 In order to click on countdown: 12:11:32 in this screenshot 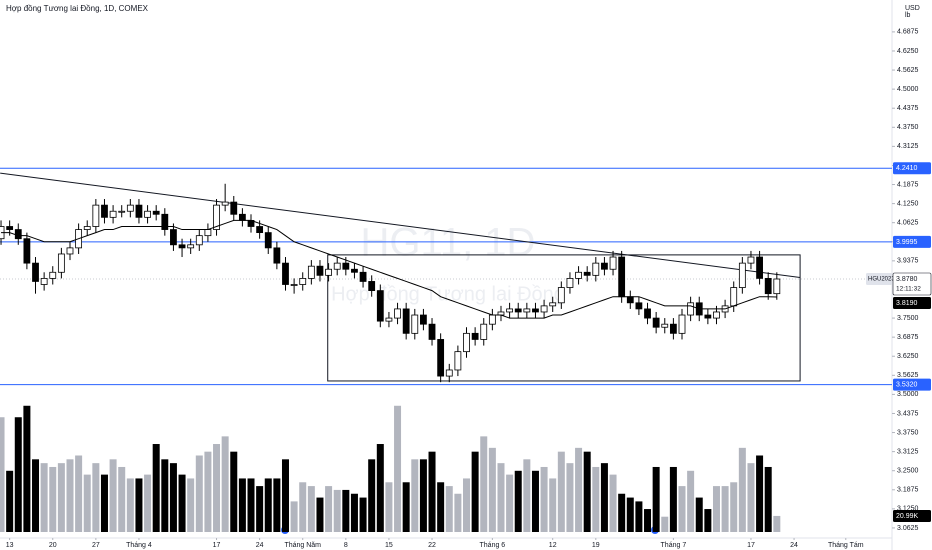, I will do `click(908, 289)`.